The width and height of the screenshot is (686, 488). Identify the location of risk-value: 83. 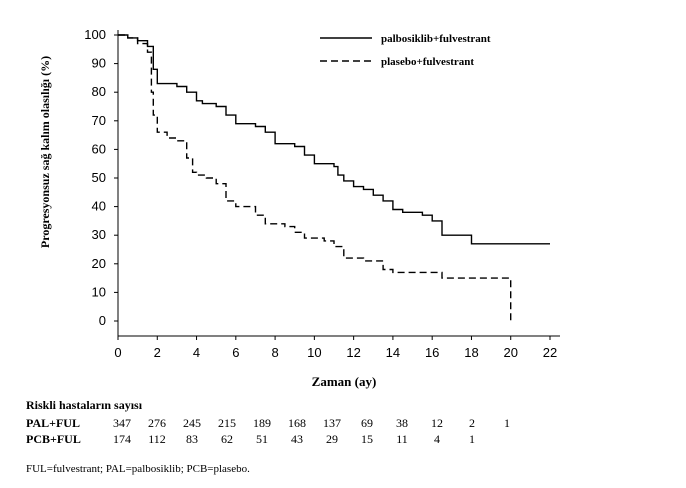
(192, 439).